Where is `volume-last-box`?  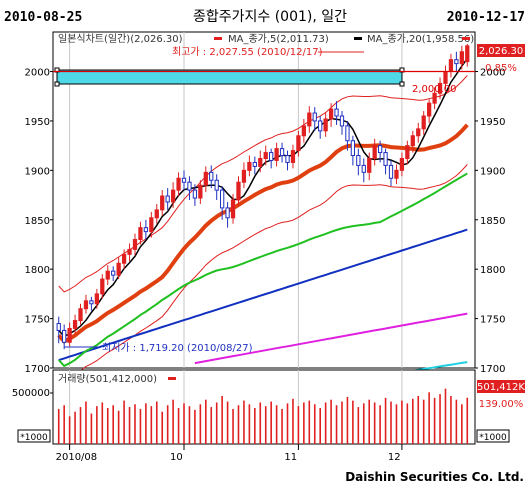 volume-last-box is located at coordinates (501, 386).